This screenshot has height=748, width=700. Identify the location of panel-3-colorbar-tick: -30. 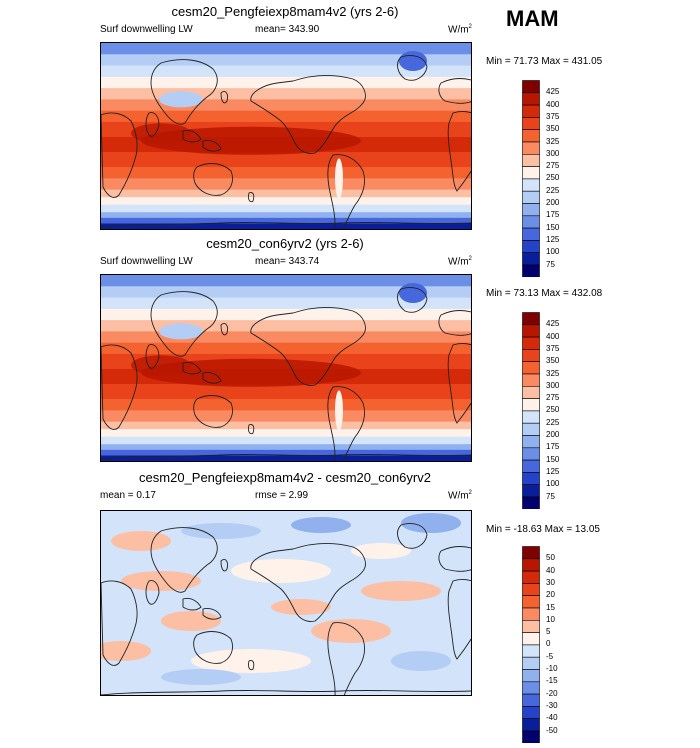
(552, 705).